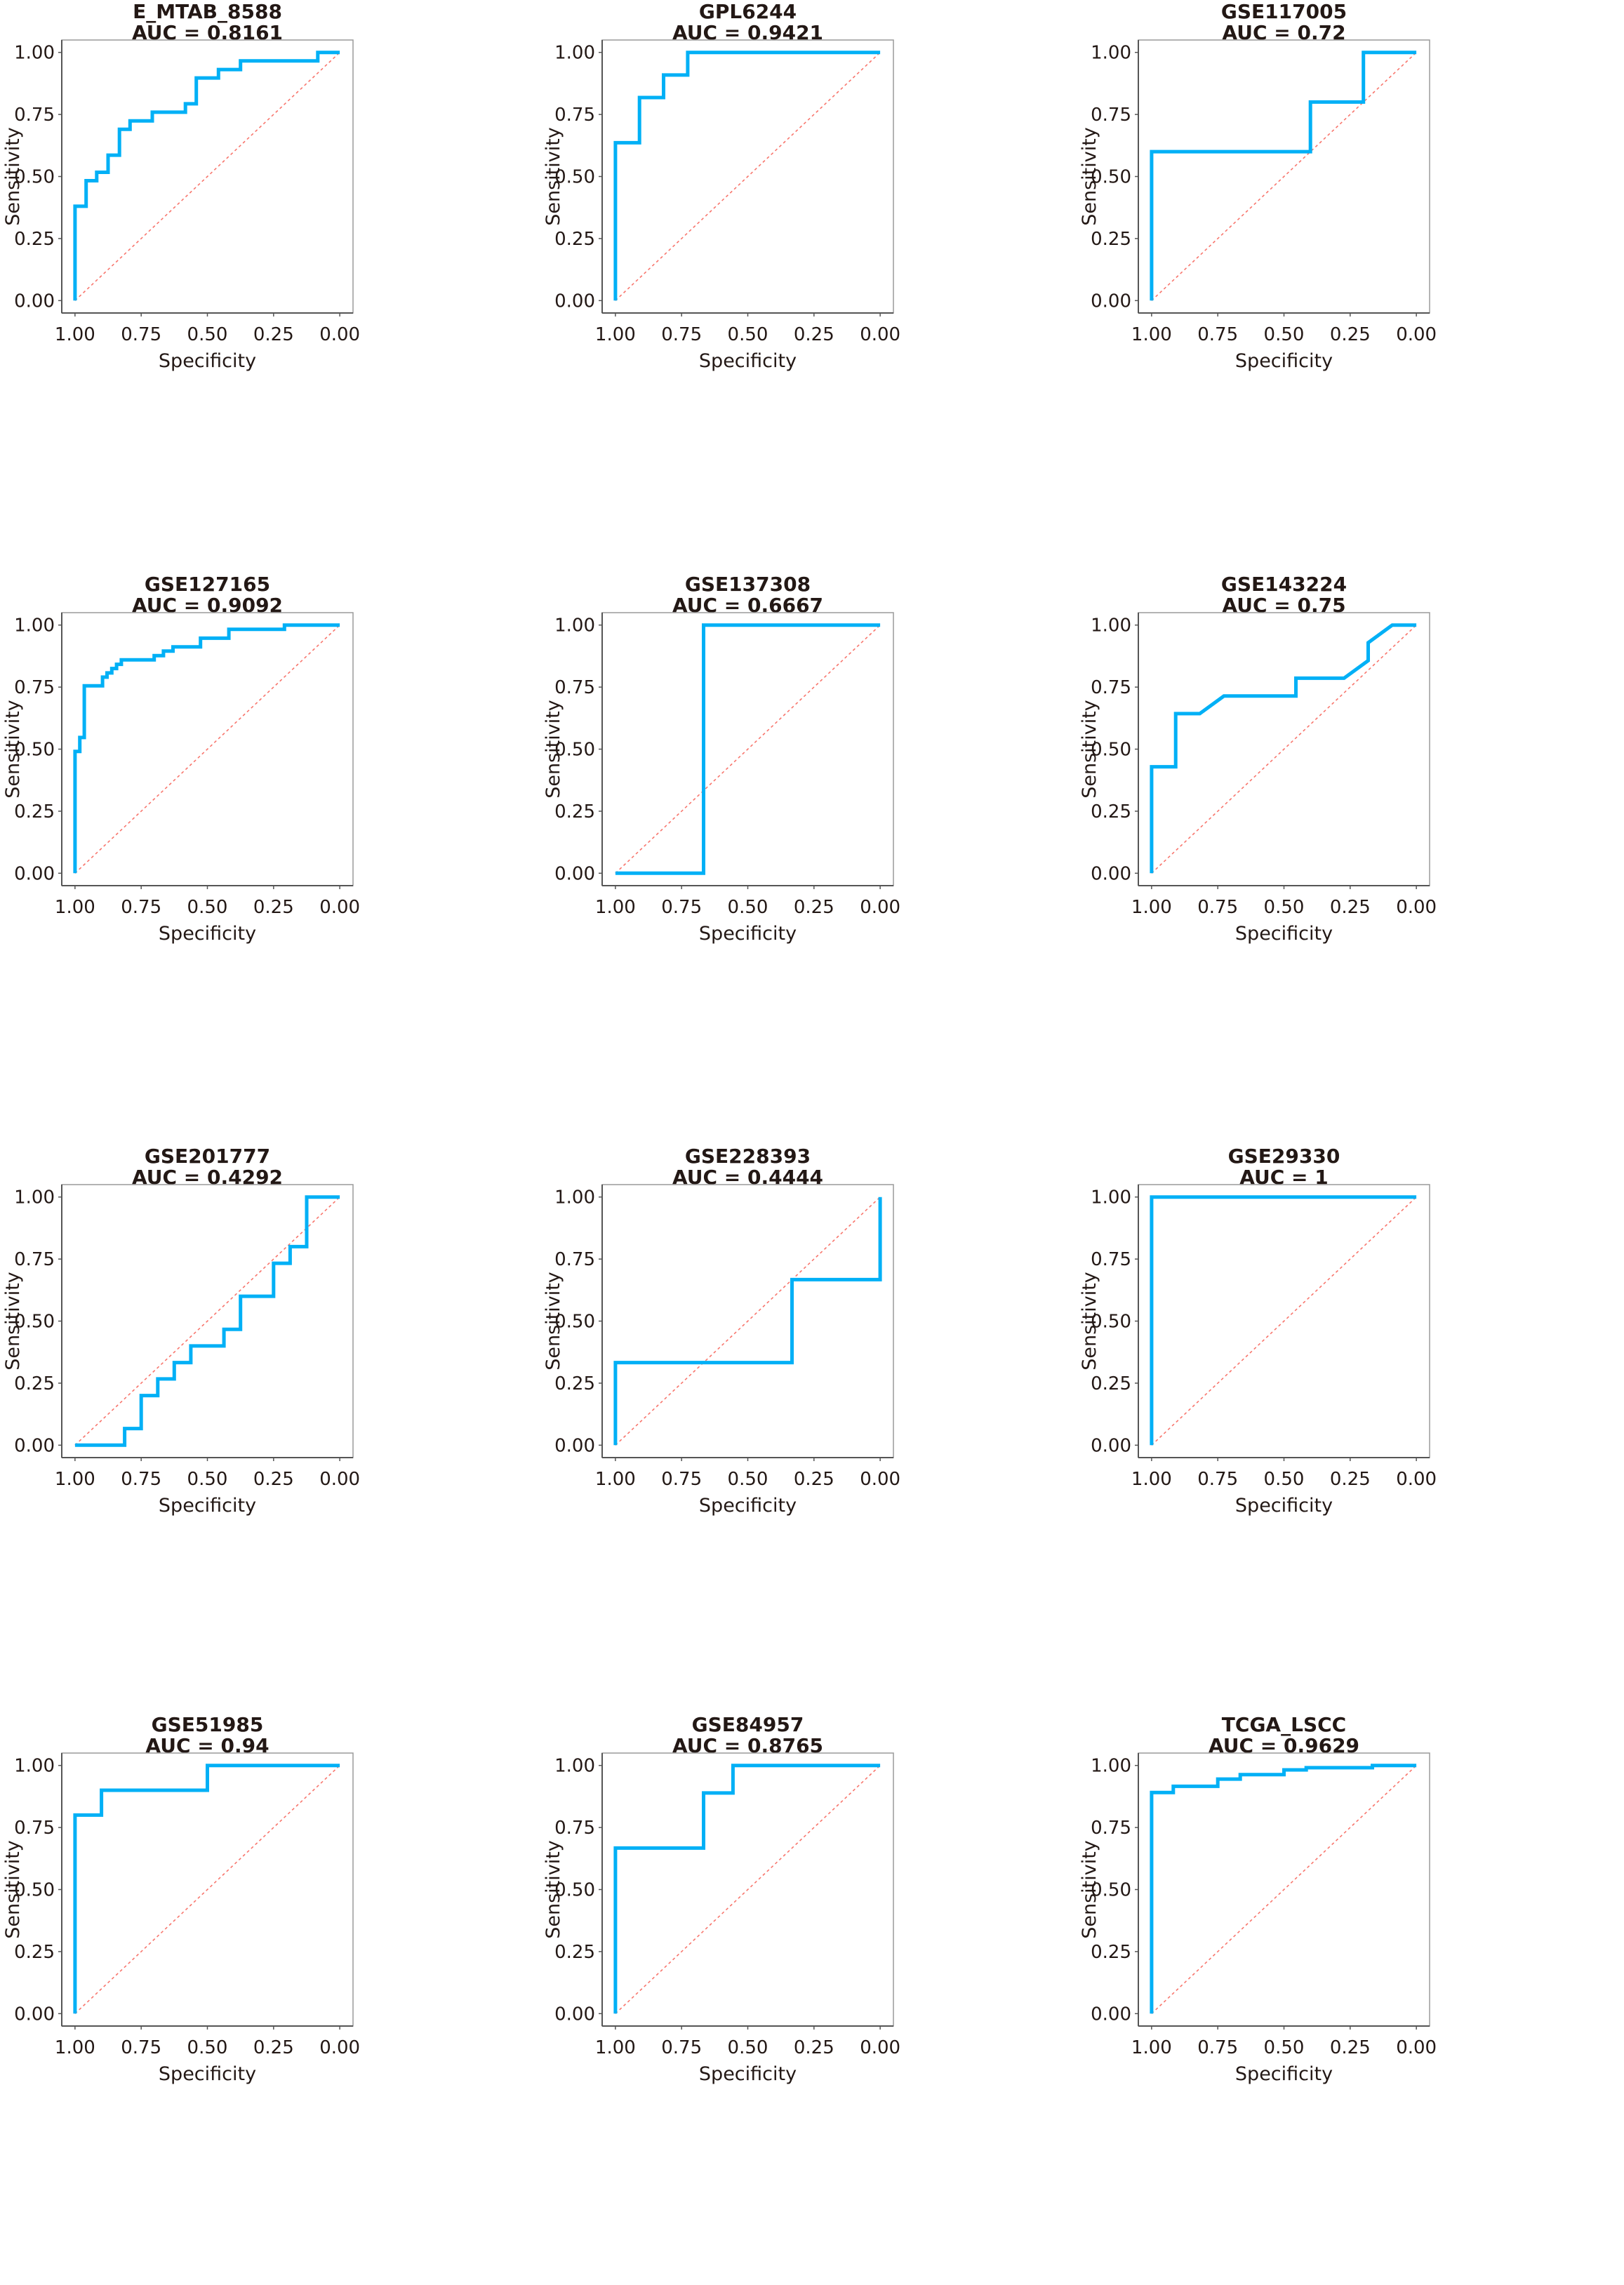 This screenshot has height=2285, width=1624. I want to click on chart-title: GSE29330, so click(1284, 1156).